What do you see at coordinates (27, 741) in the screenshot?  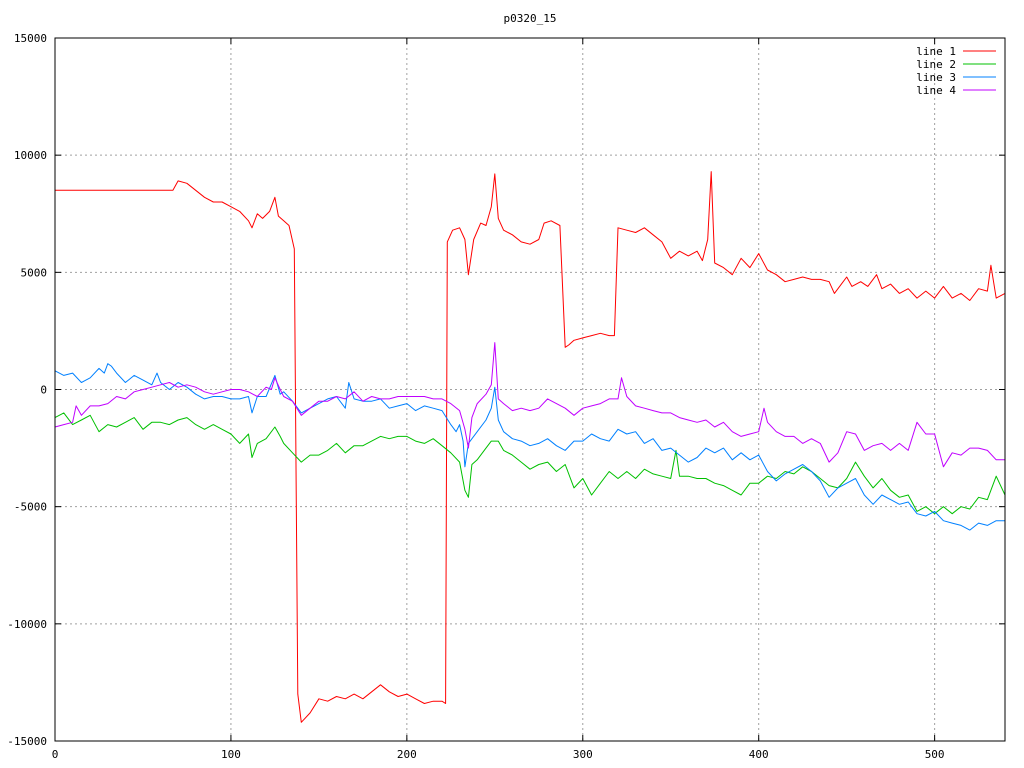 I see `y-tick-label: -15000` at bounding box center [27, 741].